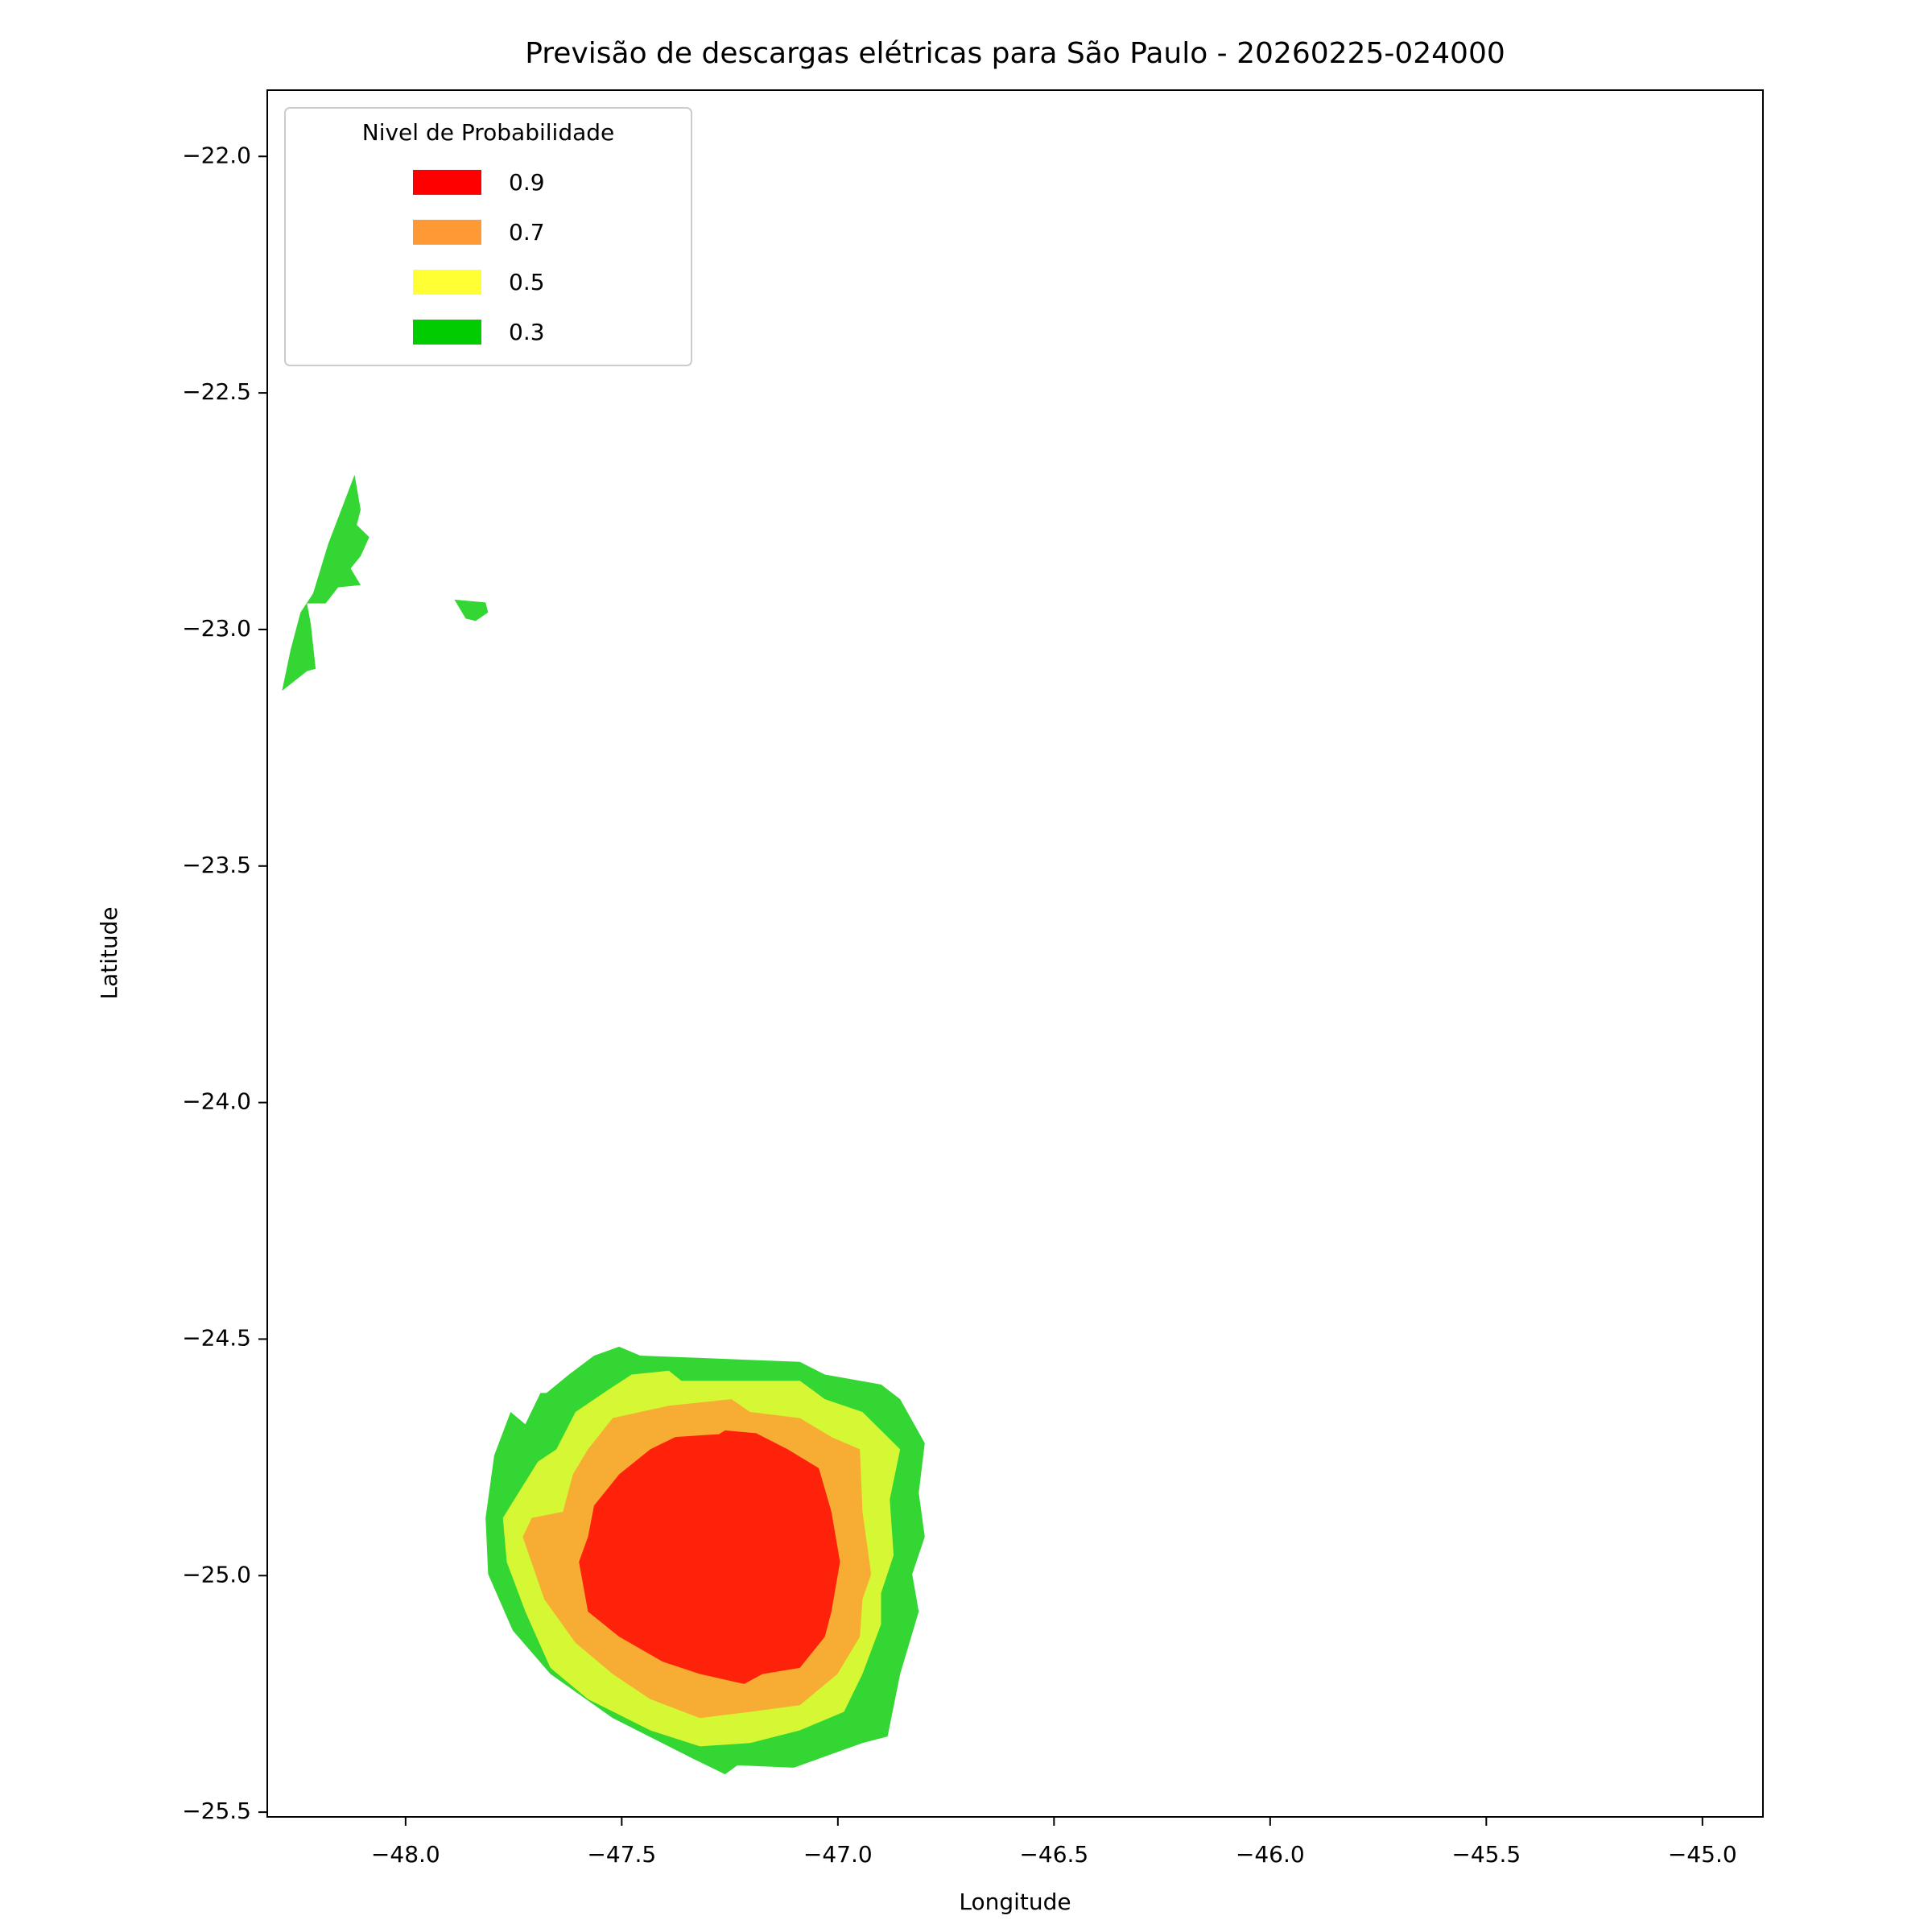 The height and width of the screenshot is (1932, 1932). Describe the element at coordinates (109, 952) in the screenshot. I see `y-axis-label: Latitude` at that location.